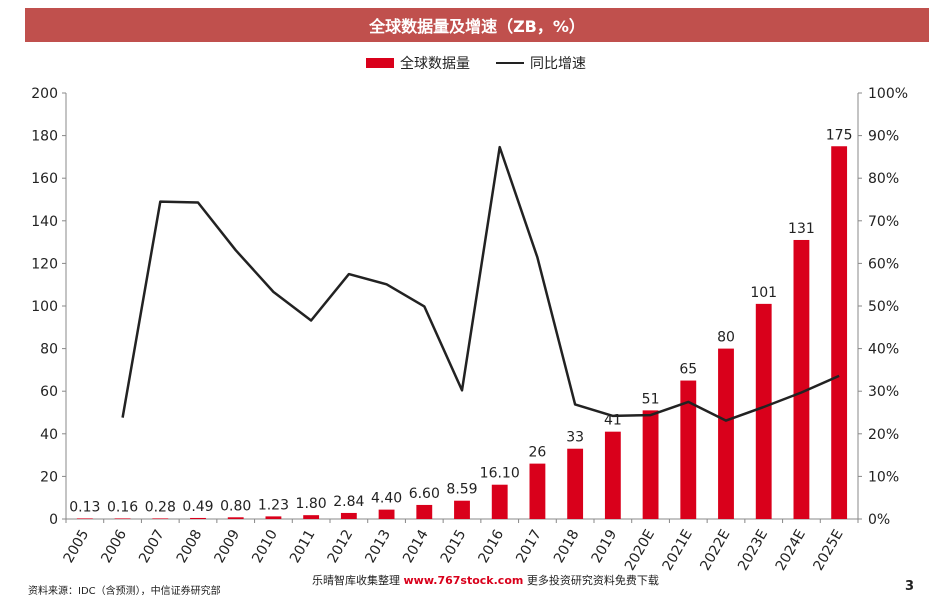 The height and width of the screenshot is (614, 952). Describe the element at coordinates (678, 550) in the screenshot. I see `x-tick-label: 2021E` at that location.